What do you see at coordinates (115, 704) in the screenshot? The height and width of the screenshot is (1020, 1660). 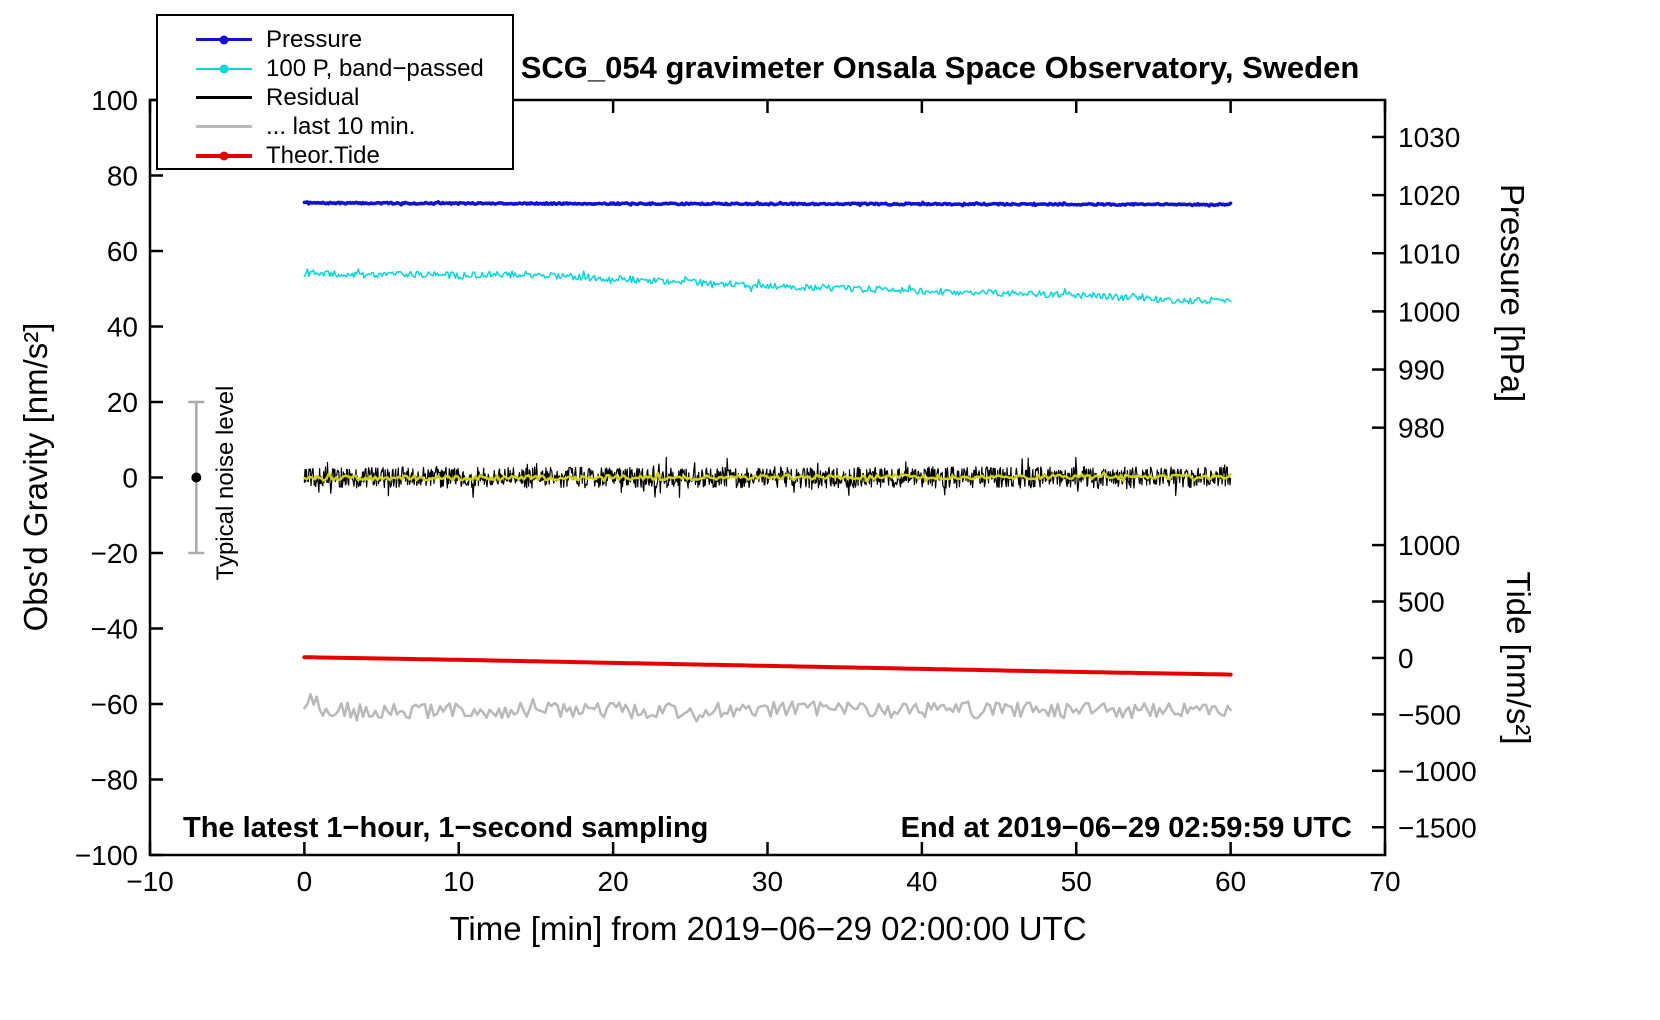 I see `left-axis-tick-label: −60` at bounding box center [115, 704].